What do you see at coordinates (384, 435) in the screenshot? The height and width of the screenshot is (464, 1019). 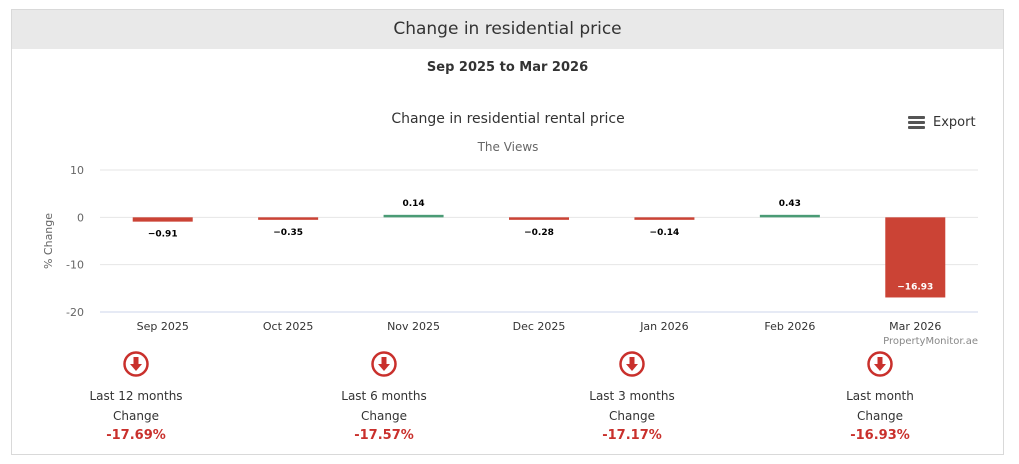 I see `stat-value: -17.57%` at bounding box center [384, 435].